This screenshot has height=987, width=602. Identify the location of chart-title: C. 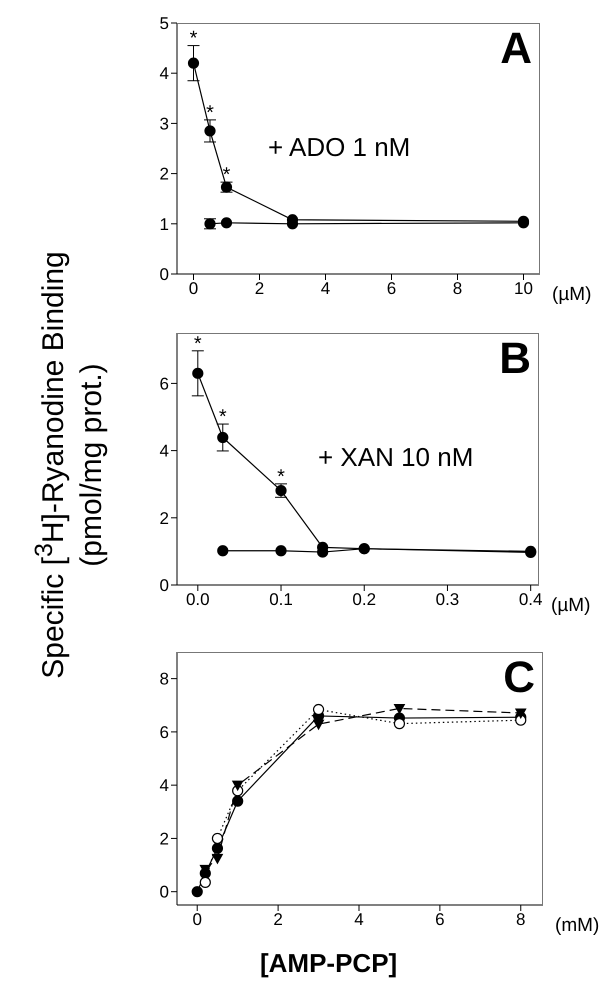
(519, 677).